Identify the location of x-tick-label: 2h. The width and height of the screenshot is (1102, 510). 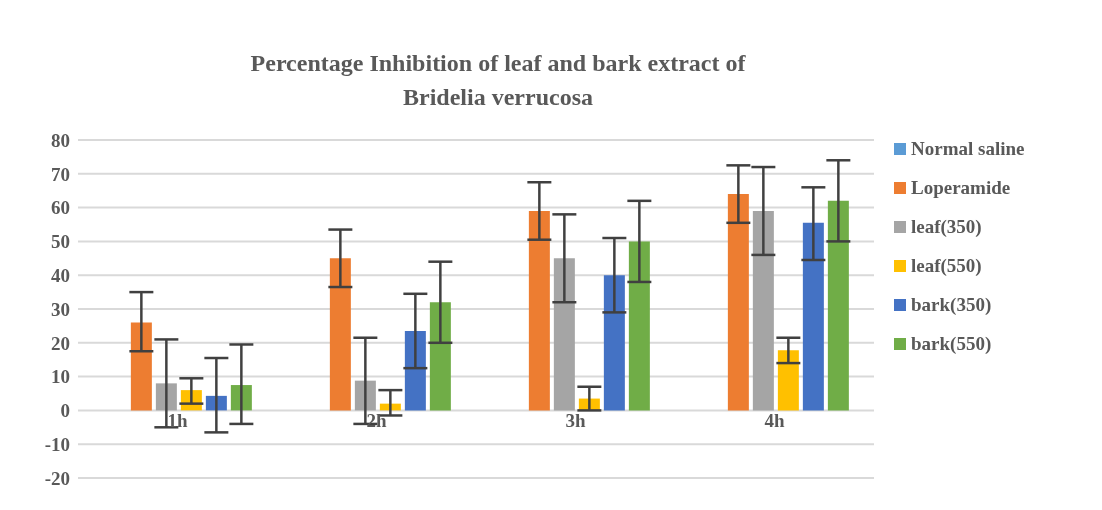
(376, 421).